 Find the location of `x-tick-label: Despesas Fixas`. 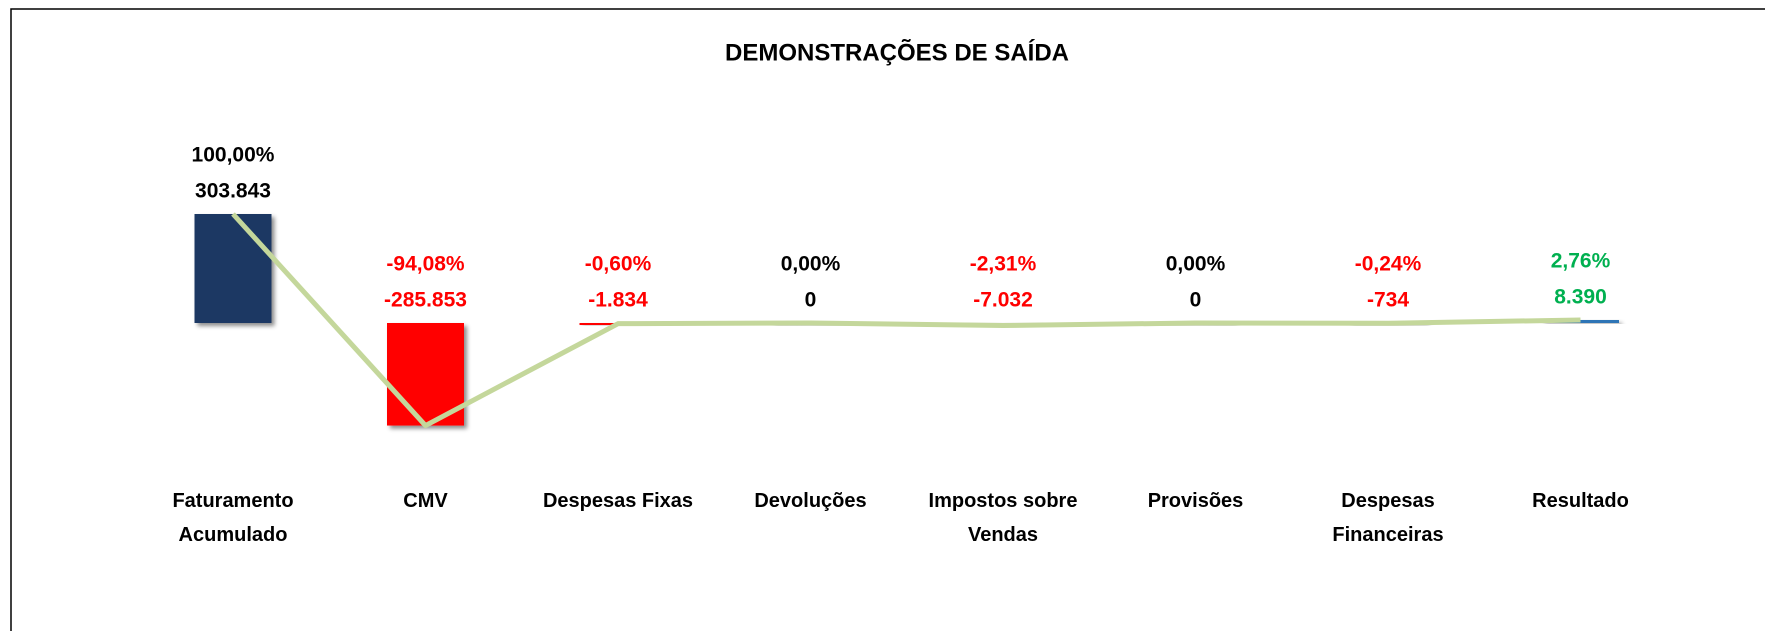

x-tick-label: Despesas Fixas is located at coordinates (618, 501).